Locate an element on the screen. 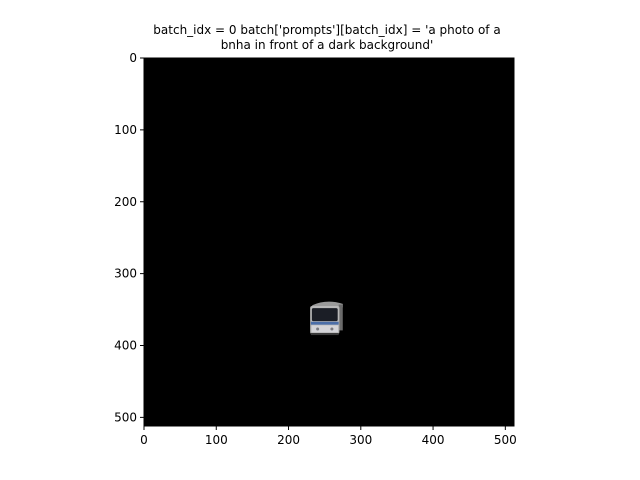 Image resolution: width=640 pixels, height=480 pixels. bus-stripe is located at coordinates (324, 323).